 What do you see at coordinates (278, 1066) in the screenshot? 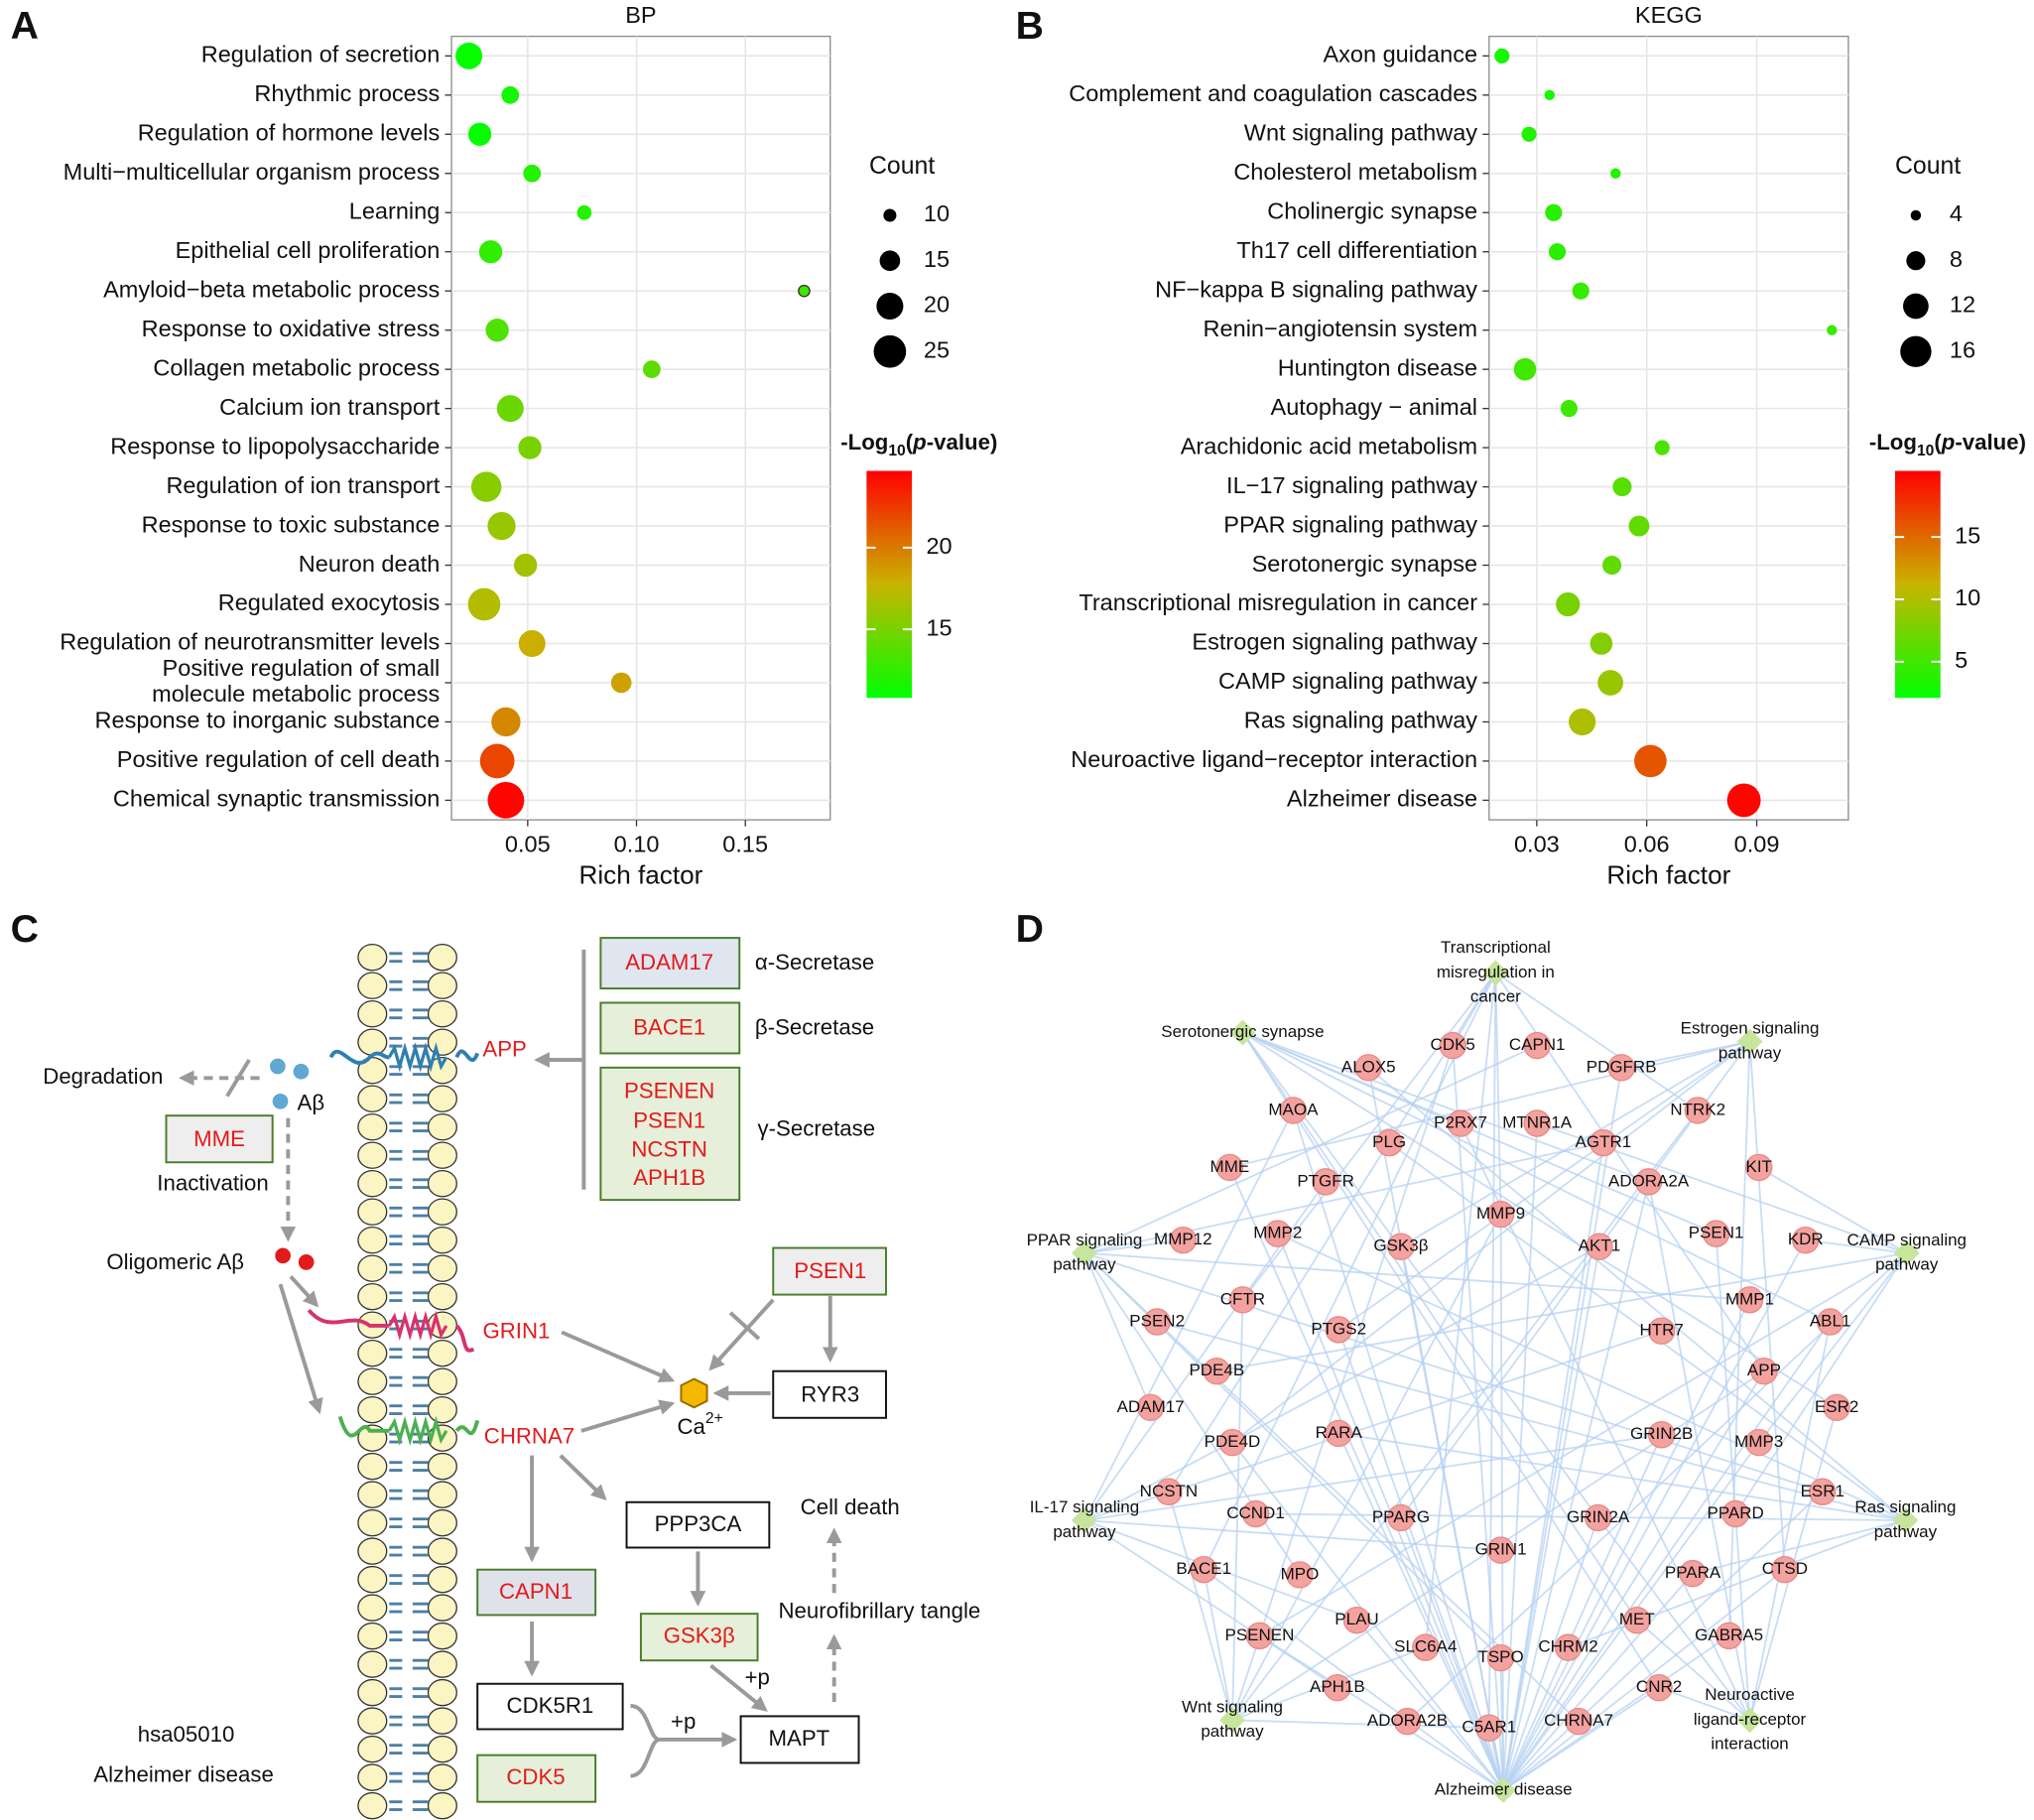
I see `abeta-dot` at bounding box center [278, 1066].